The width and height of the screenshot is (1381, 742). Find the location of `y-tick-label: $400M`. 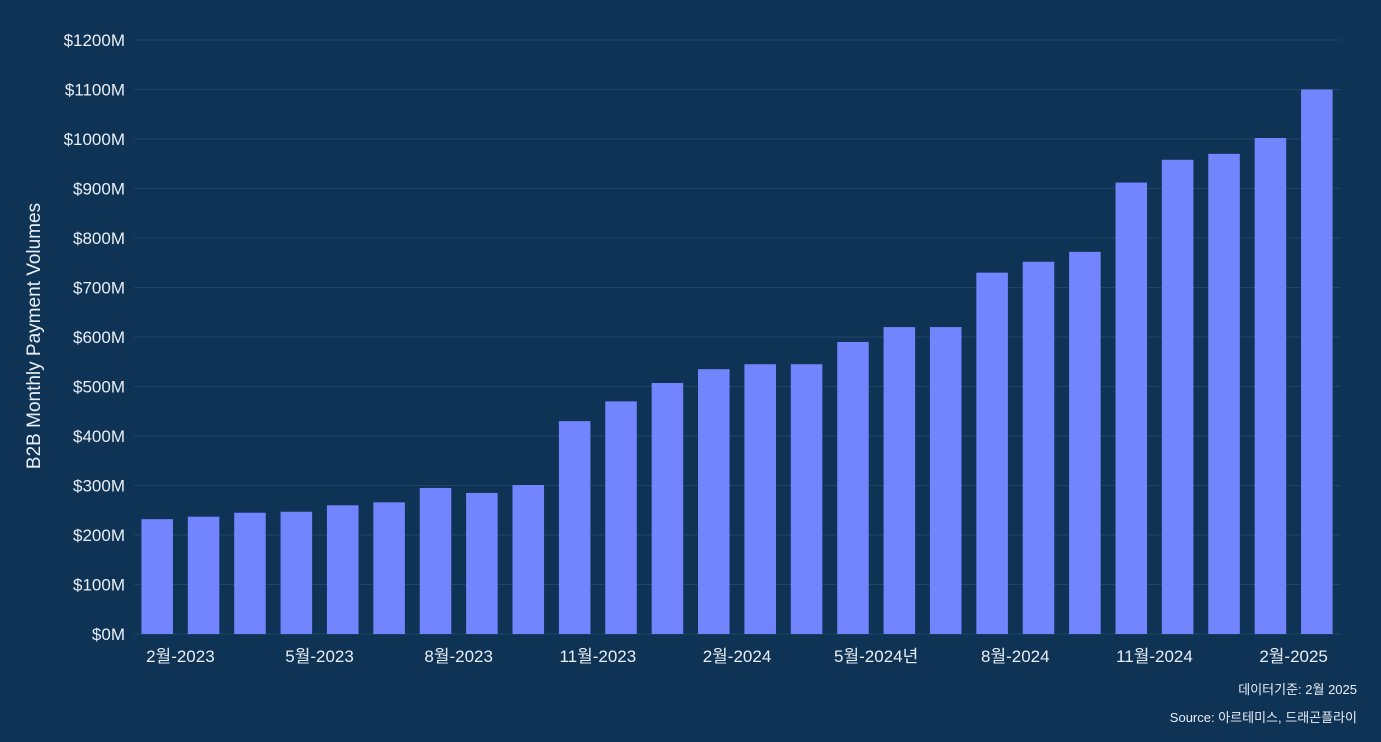

y-tick-label: $400M is located at coordinates (99, 436).